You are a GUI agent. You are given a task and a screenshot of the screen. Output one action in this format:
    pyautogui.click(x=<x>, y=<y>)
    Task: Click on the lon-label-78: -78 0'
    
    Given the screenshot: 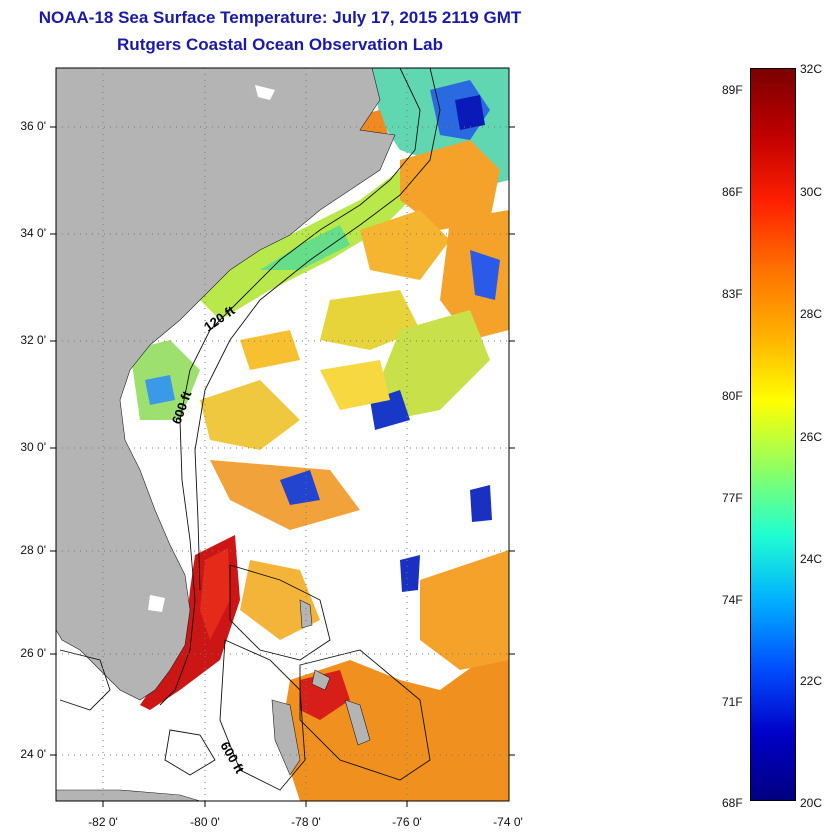 What is the action you would take?
    pyautogui.click(x=306, y=822)
    